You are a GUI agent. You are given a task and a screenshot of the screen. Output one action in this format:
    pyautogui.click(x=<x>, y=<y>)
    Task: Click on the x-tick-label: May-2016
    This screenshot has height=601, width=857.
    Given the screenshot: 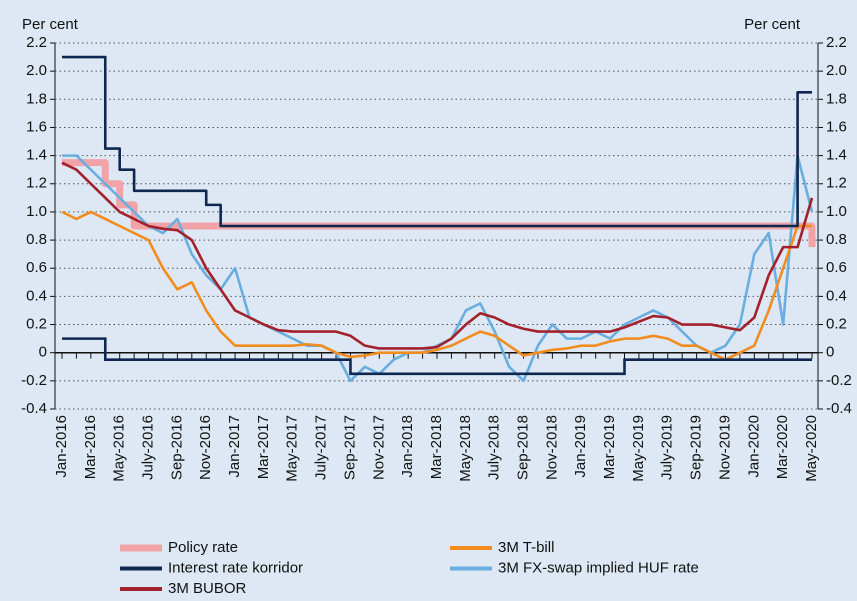 What is the action you would take?
    pyautogui.click(x=119, y=448)
    